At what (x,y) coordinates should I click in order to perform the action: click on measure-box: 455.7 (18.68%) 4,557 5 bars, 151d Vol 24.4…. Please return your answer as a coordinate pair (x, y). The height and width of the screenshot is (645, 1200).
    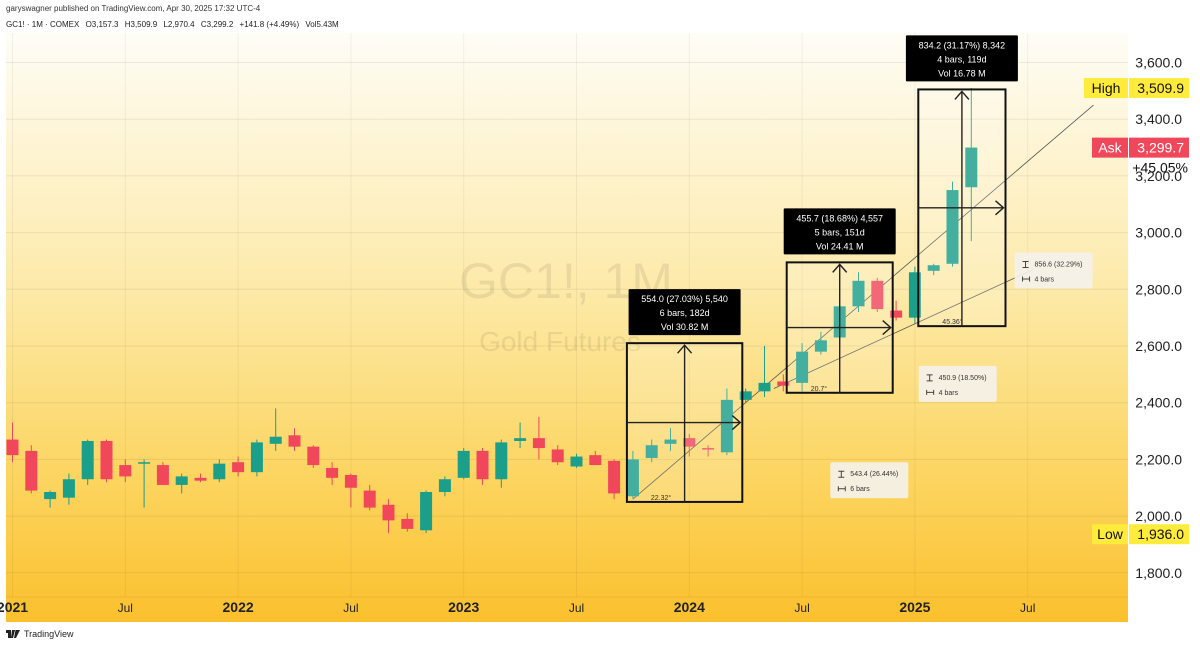
    Looking at the image, I should click on (839, 301).